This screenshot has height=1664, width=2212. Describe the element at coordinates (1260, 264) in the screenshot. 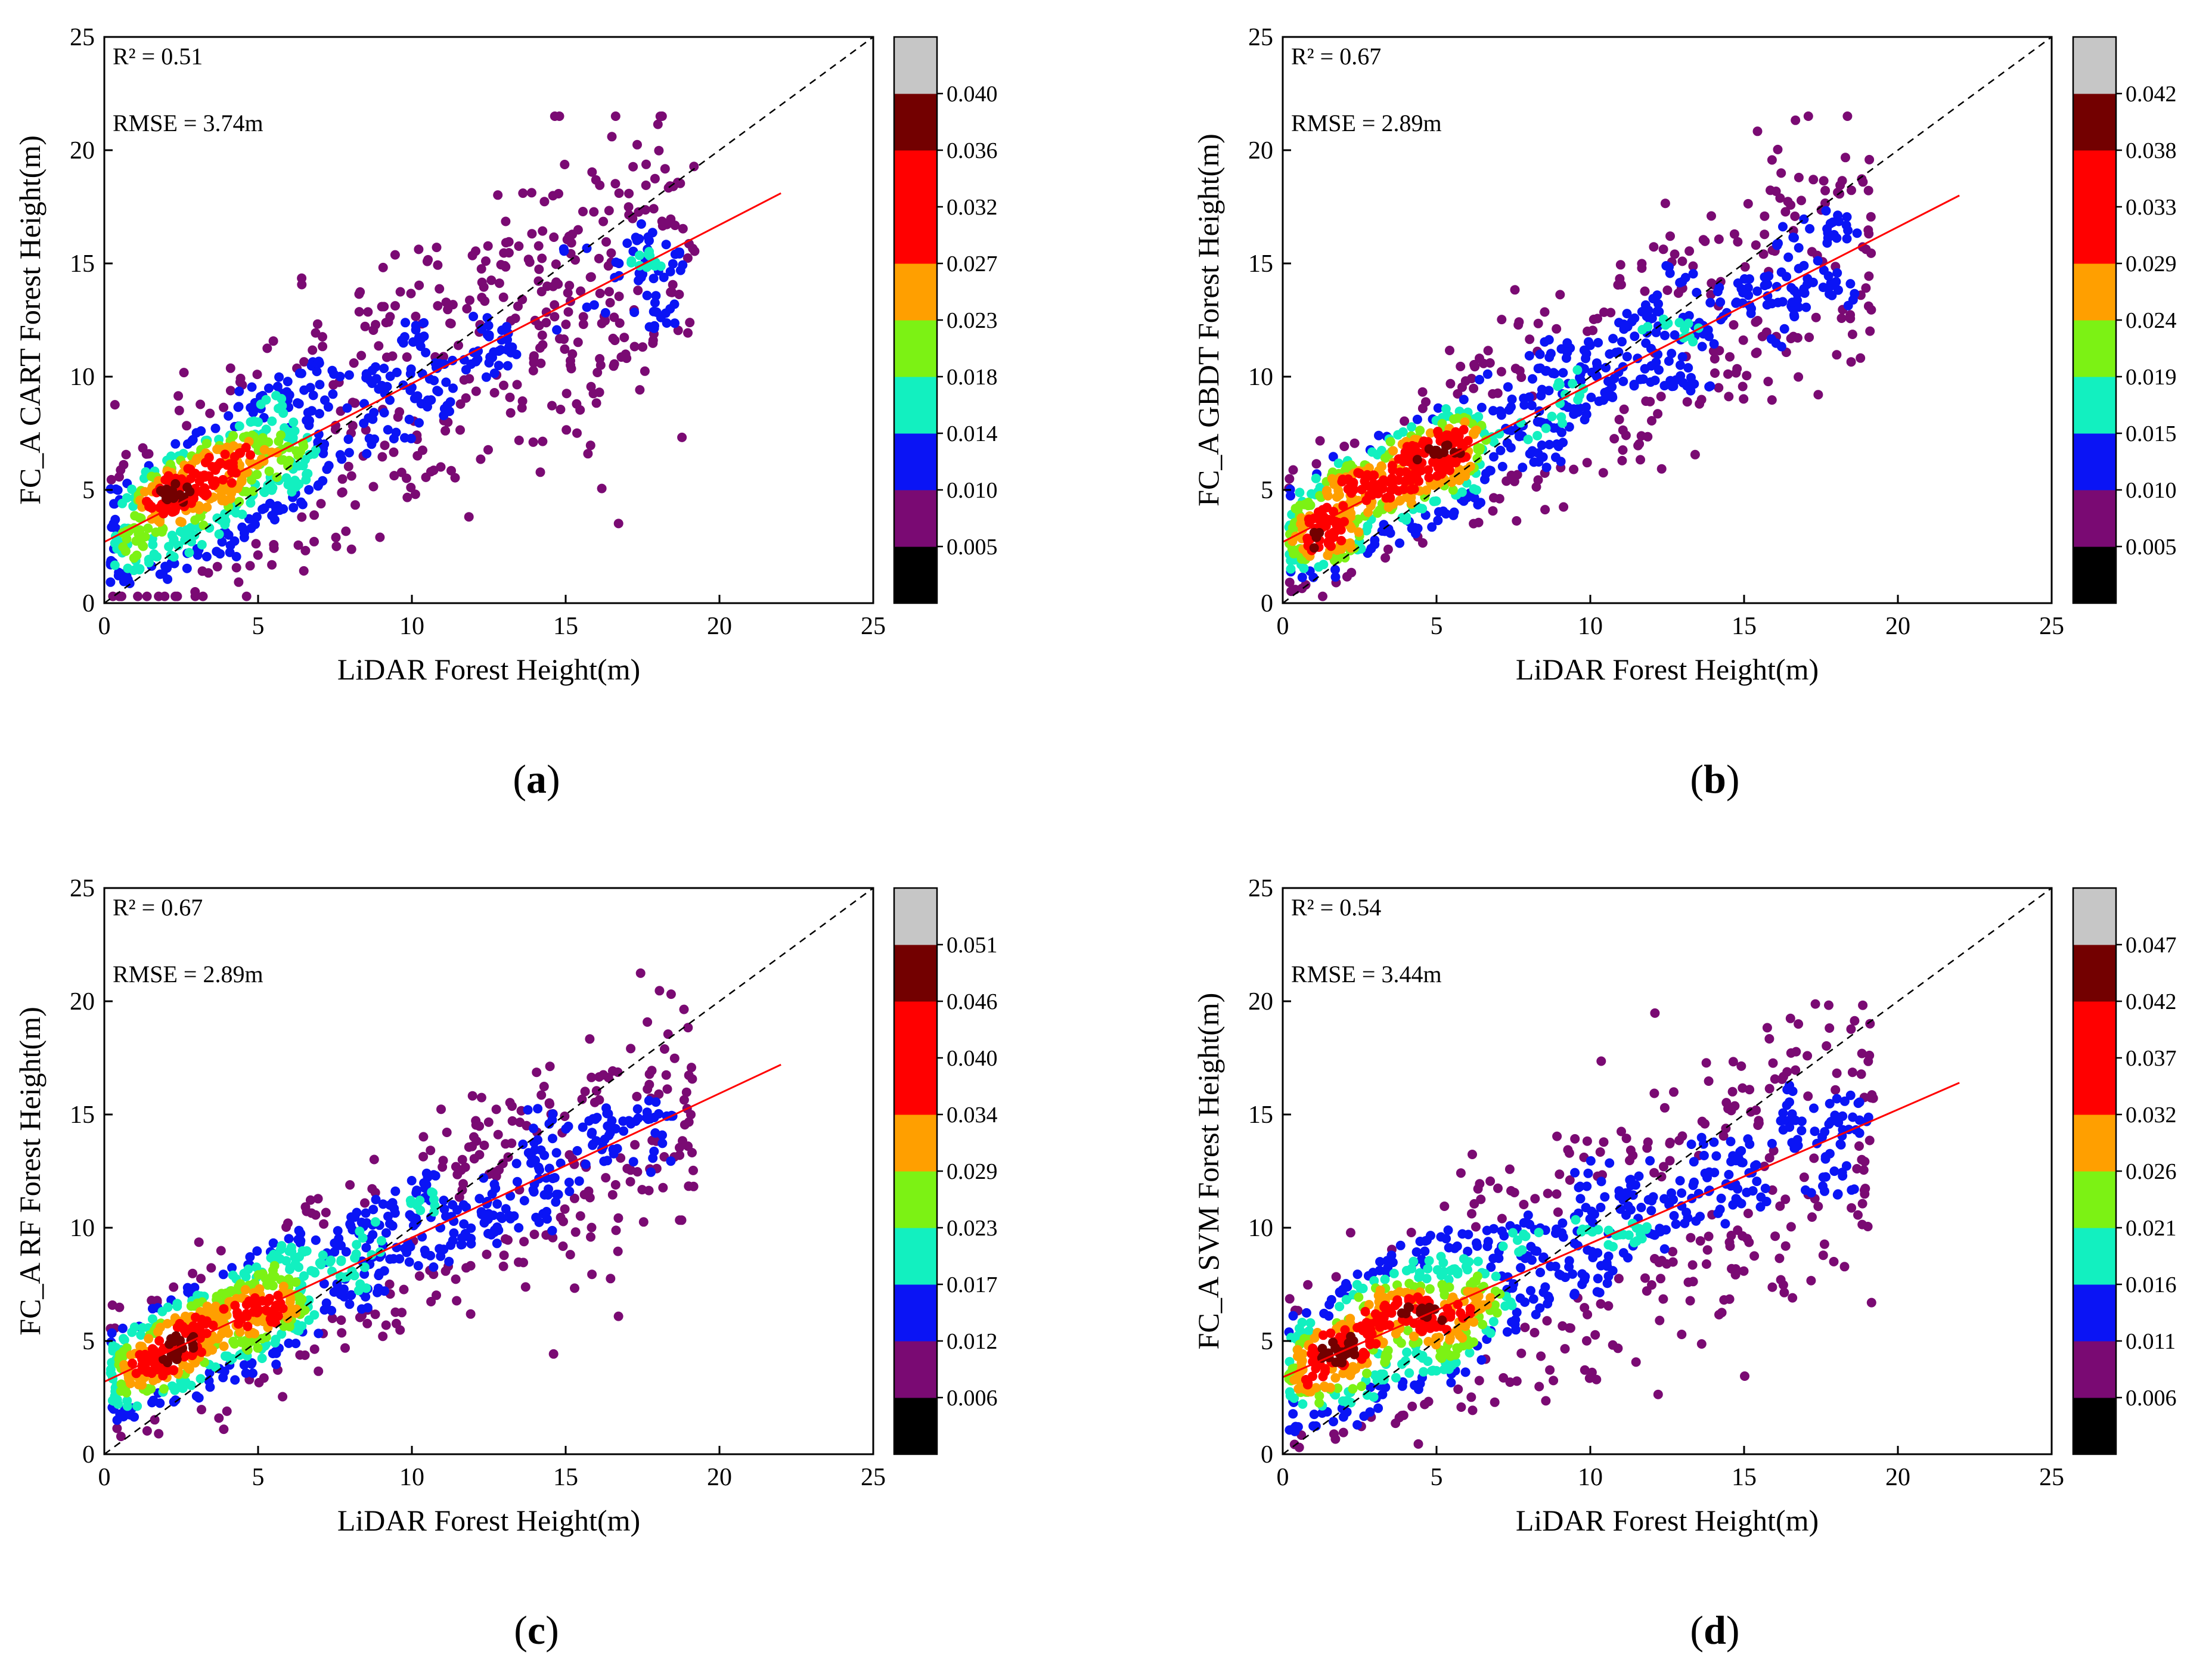

I see `y-tick-label: 15` at that location.